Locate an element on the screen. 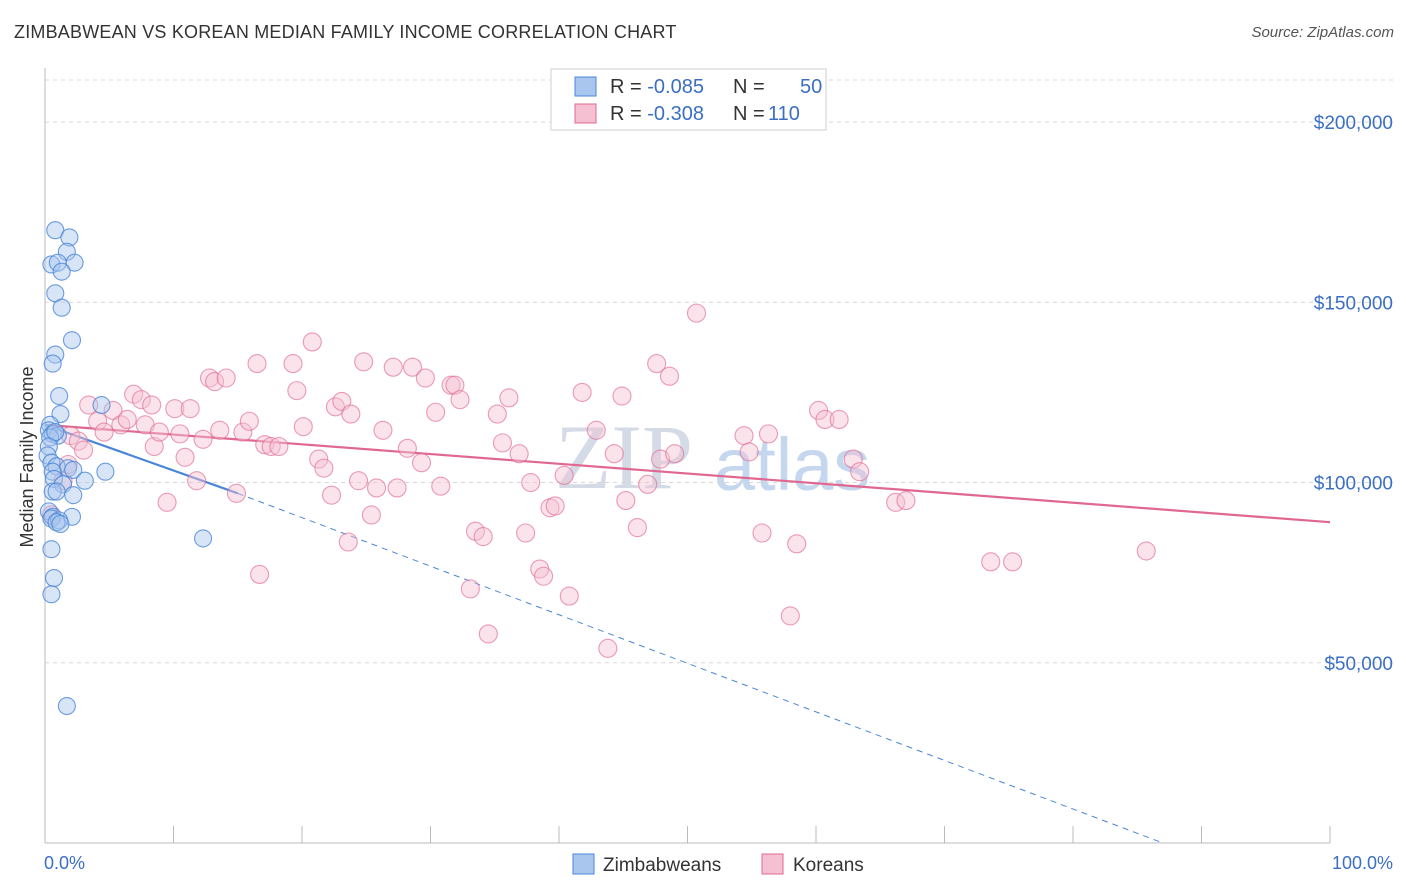 The height and width of the screenshot is (892, 1406). legend-kor-n-value: 110 is located at coordinates (784, 114).